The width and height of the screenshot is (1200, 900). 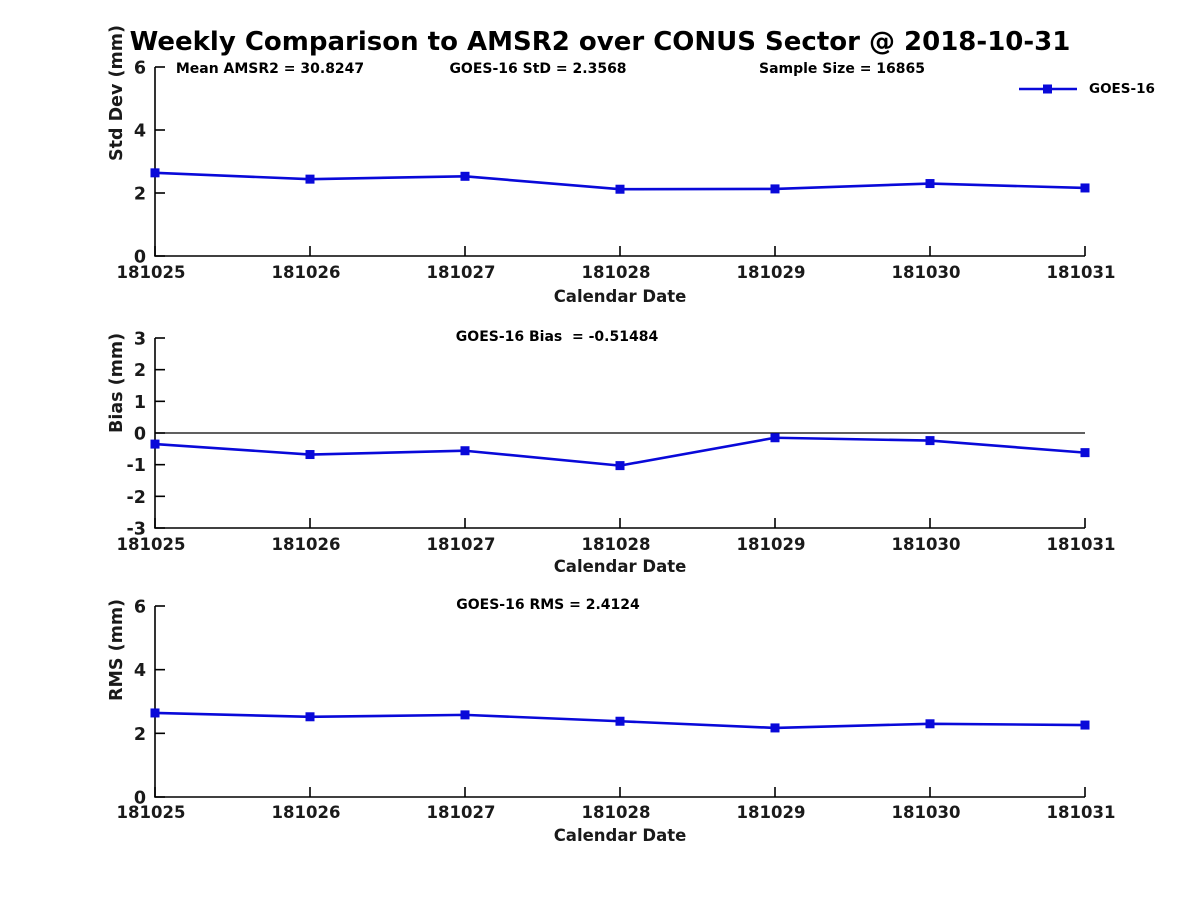 I want to click on y-tick-label: -1, so click(x=136, y=466).